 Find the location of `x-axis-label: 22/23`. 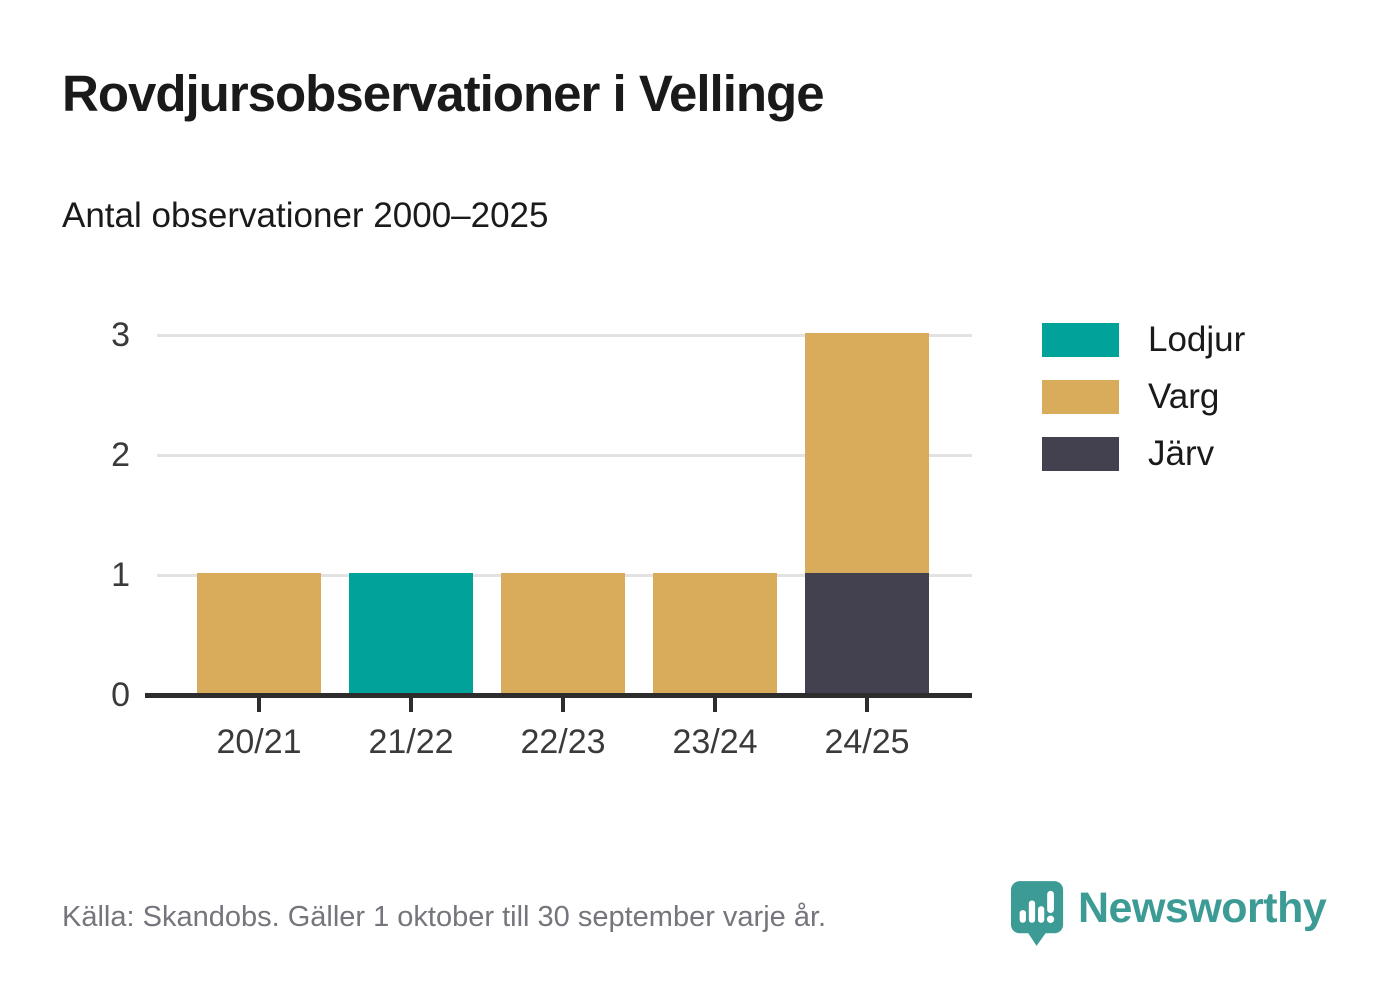

x-axis-label: 22/23 is located at coordinates (563, 742).